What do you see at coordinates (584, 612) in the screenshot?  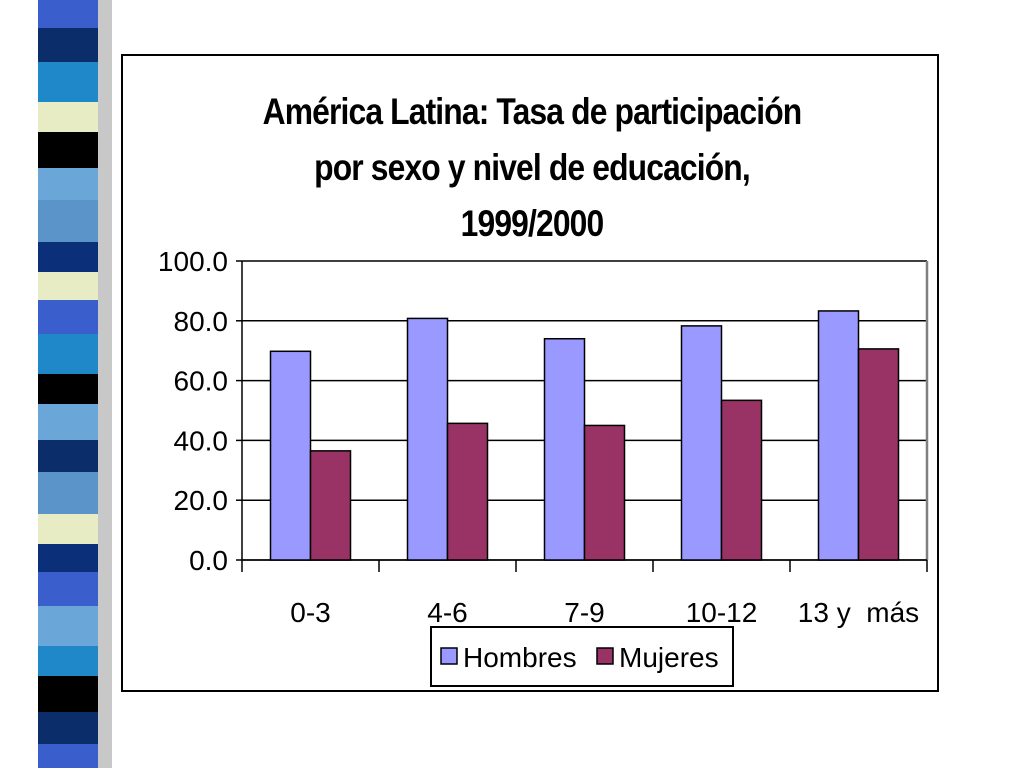 I see `x-tick-label: 7-9` at bounding box center [584, 612].